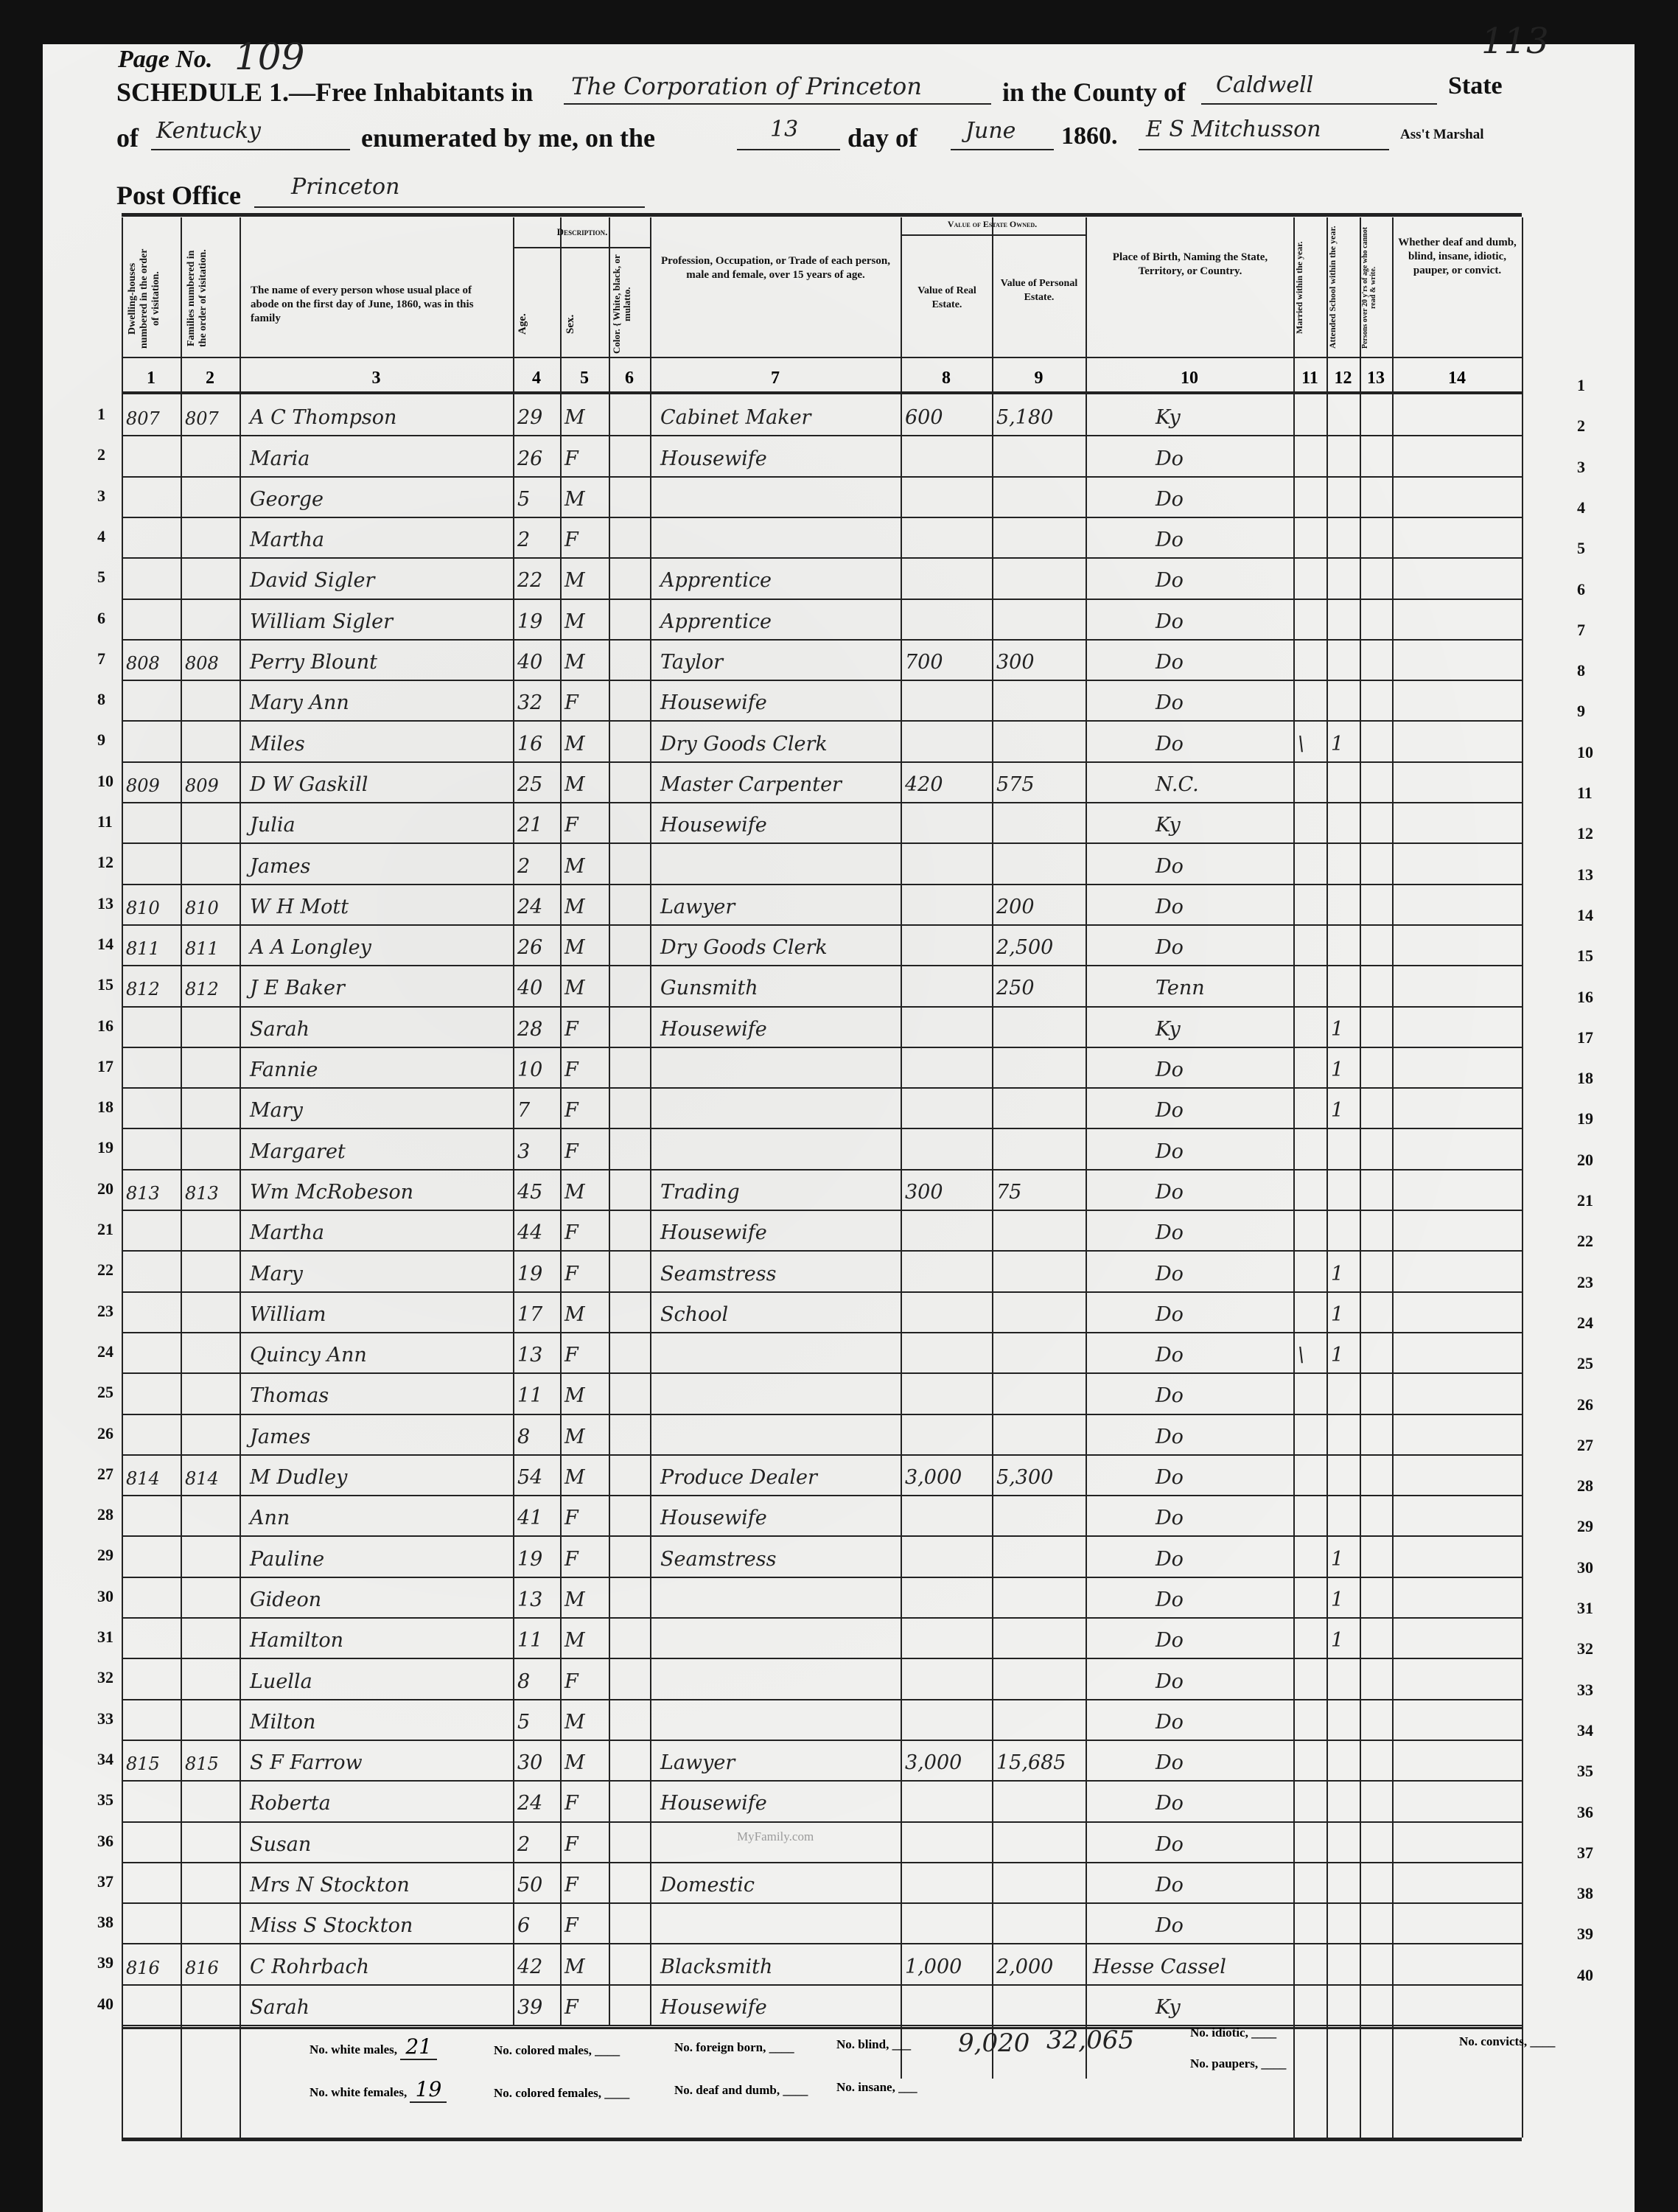 This screenshot has width=1678, height=2212. Describe the element at coordinates (822, 2028) in the screenshot. I see `body-bottom-rule` at that location.